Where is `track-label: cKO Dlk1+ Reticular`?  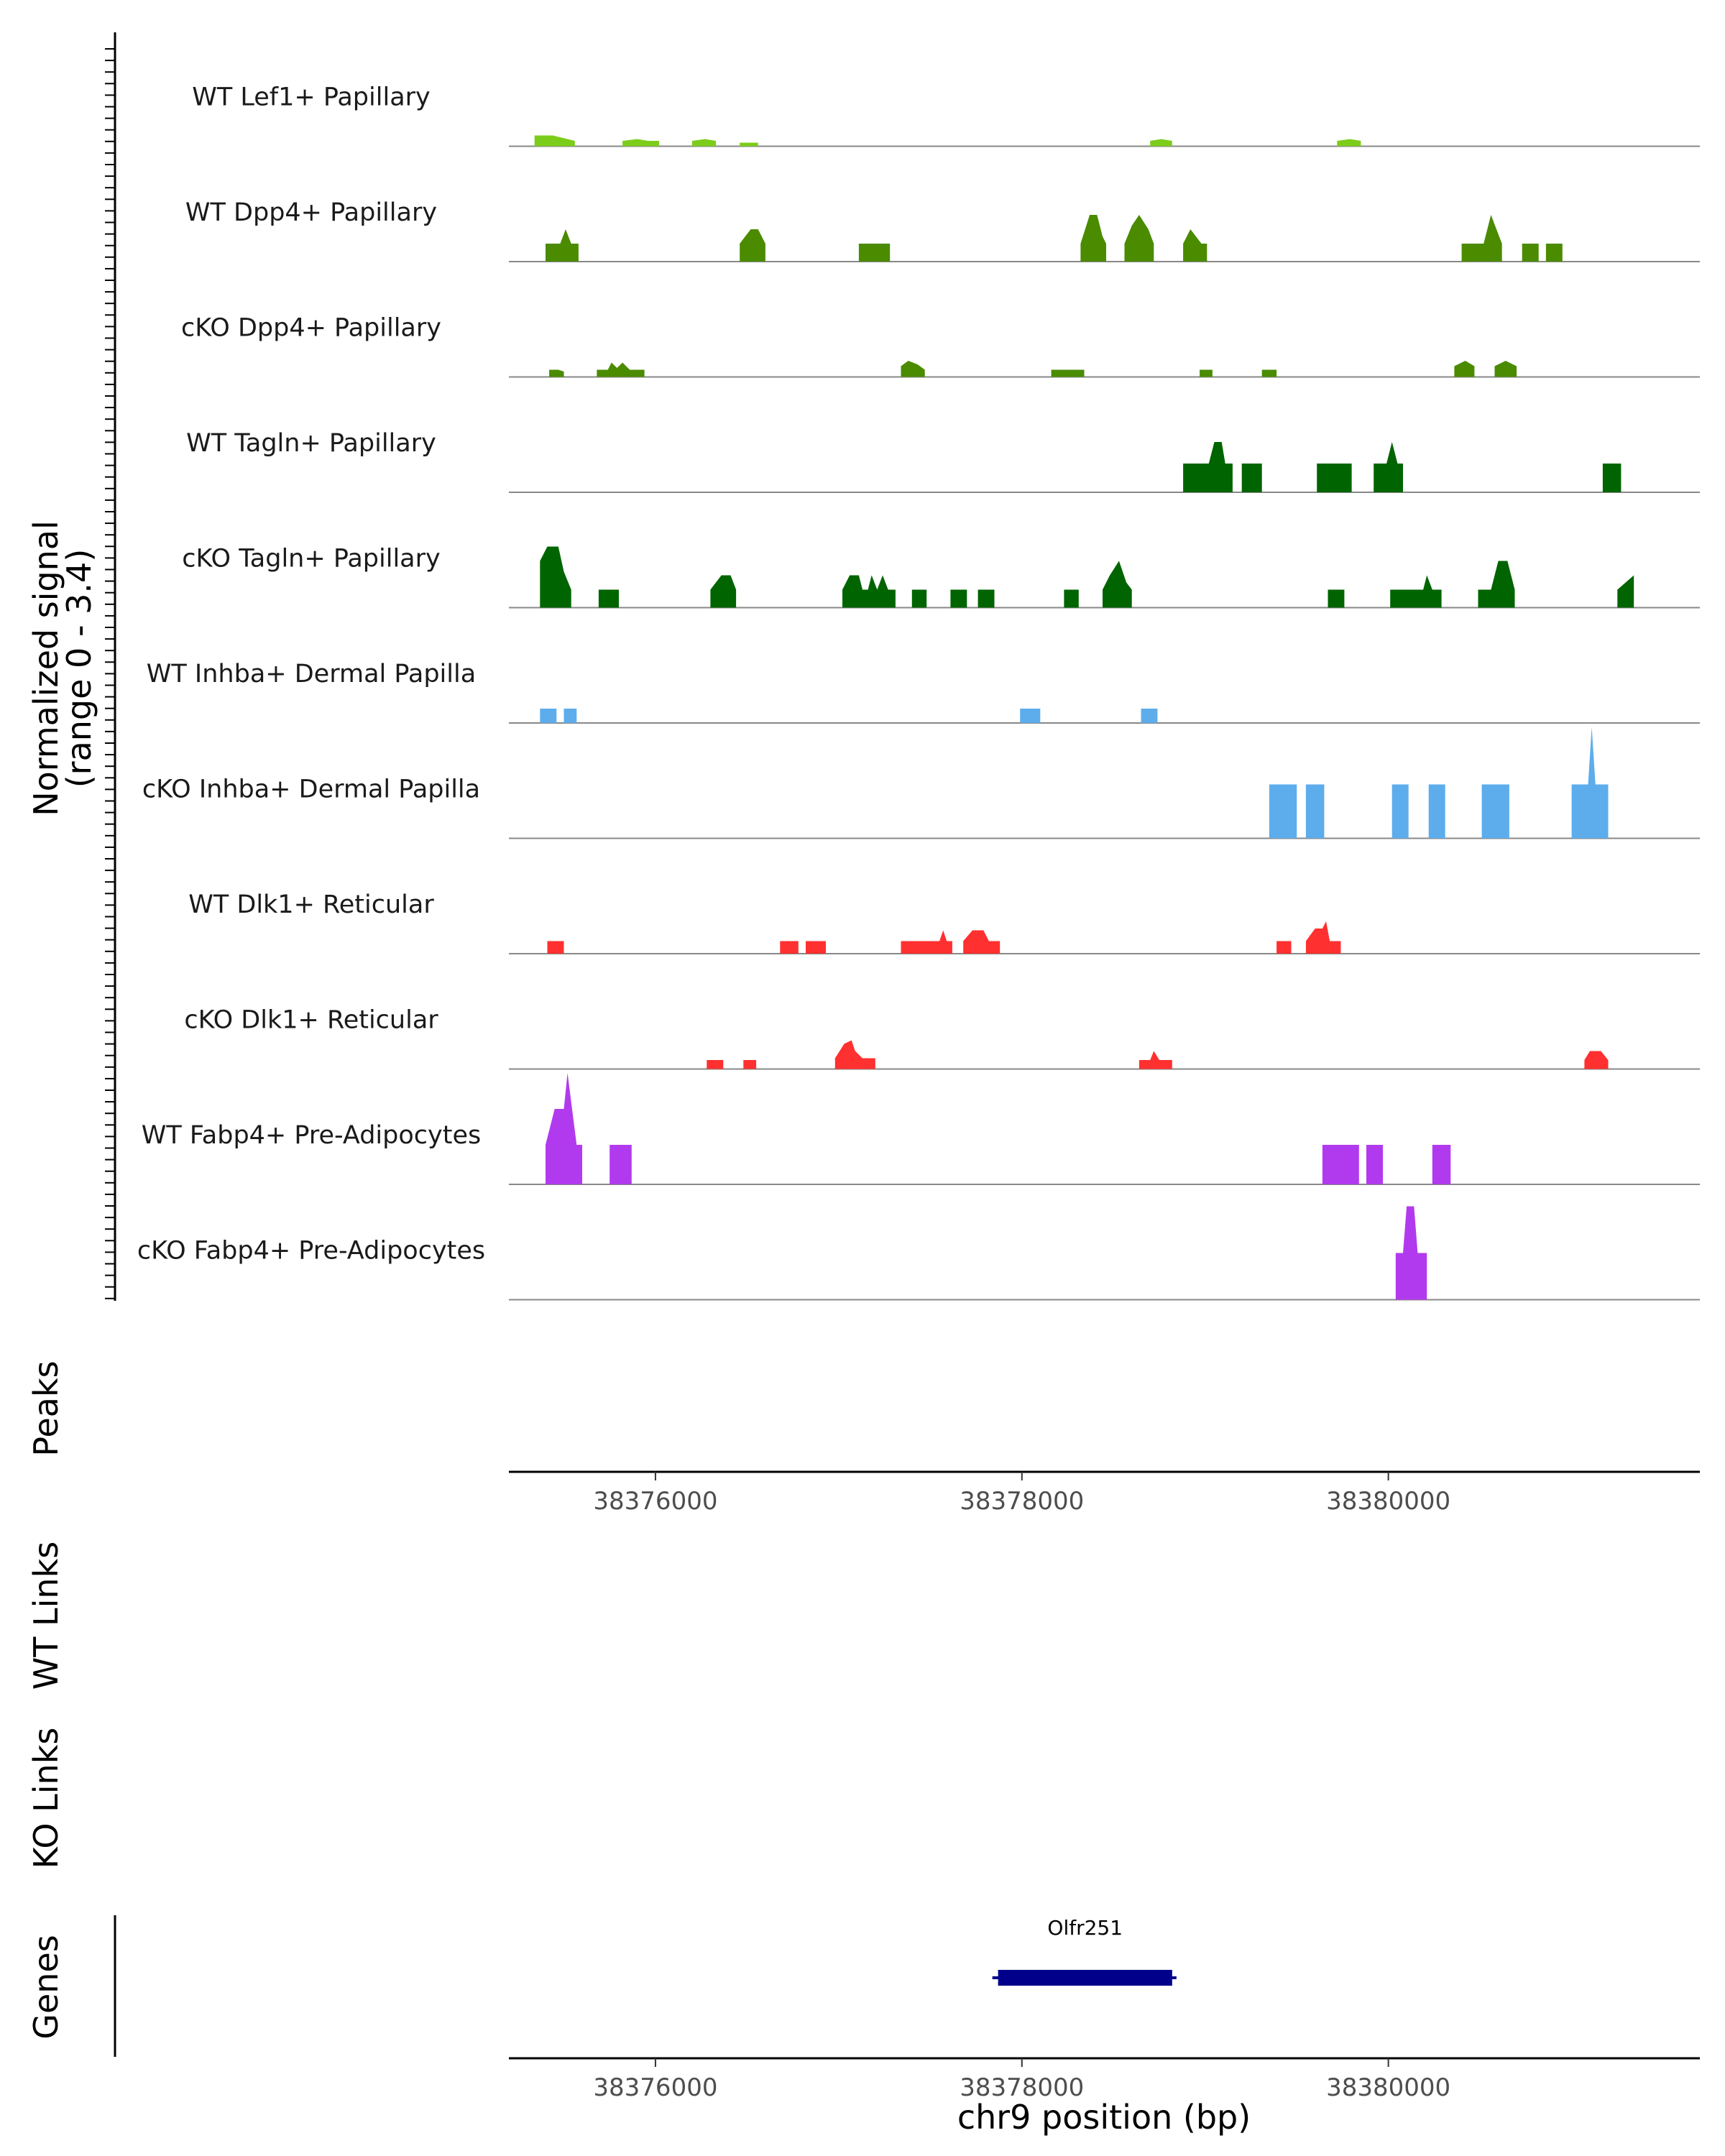 track-label: cKO Dlk1+ Reticular is located at coordinates (311, 1021).